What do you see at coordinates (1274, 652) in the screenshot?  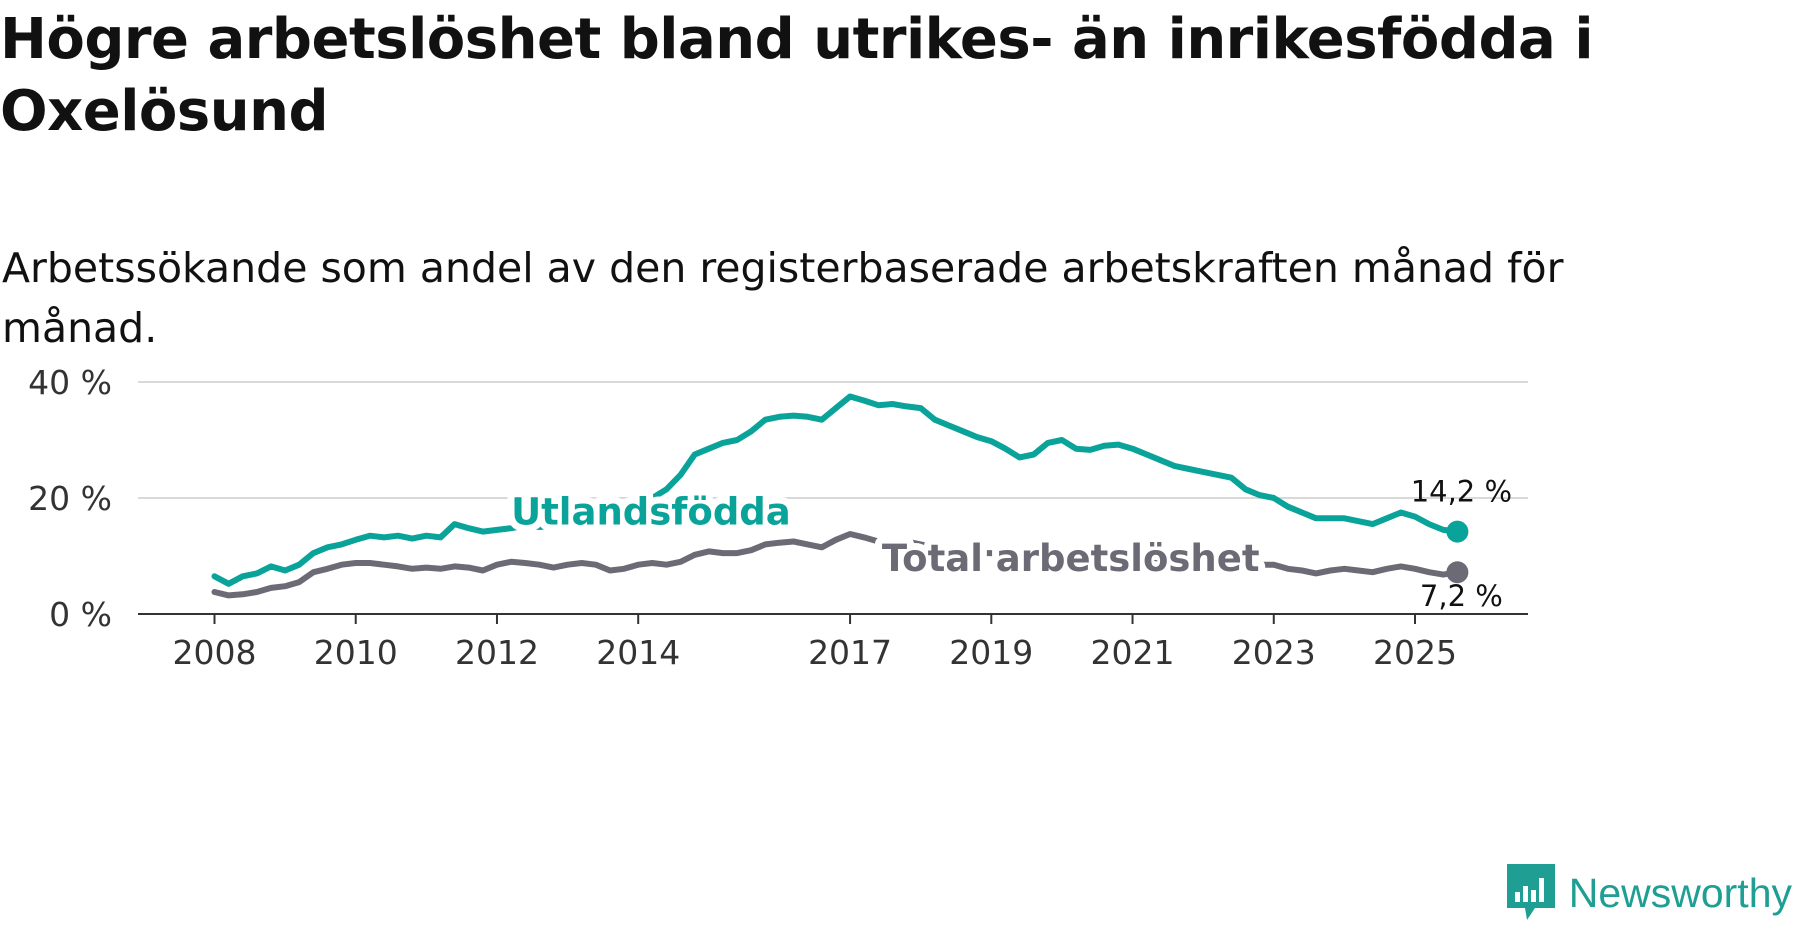 I see `x-tick-label: 2023` at bounding box center [1274, 652].